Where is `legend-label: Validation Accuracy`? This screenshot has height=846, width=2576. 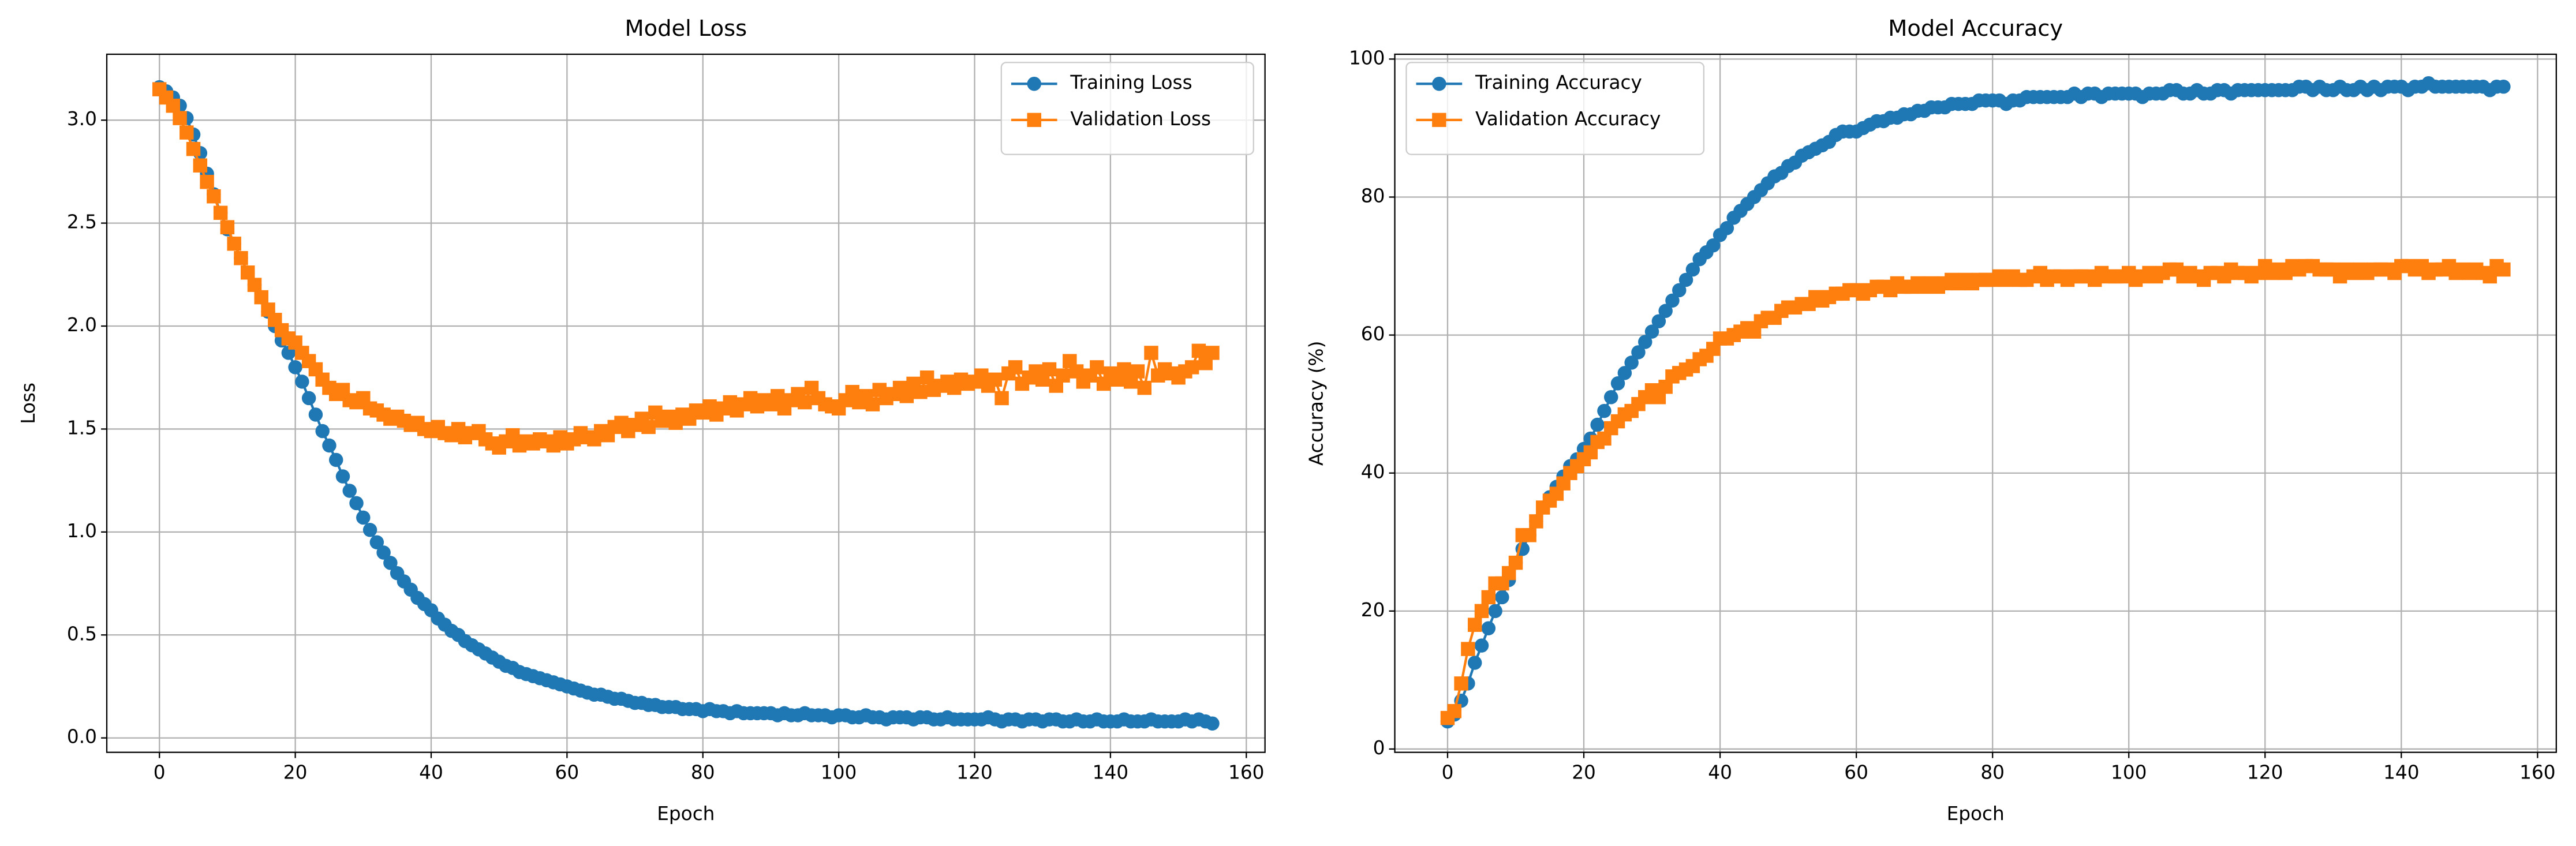 legend-label: Validation Accuracy is located at coordinates (1568, 119).